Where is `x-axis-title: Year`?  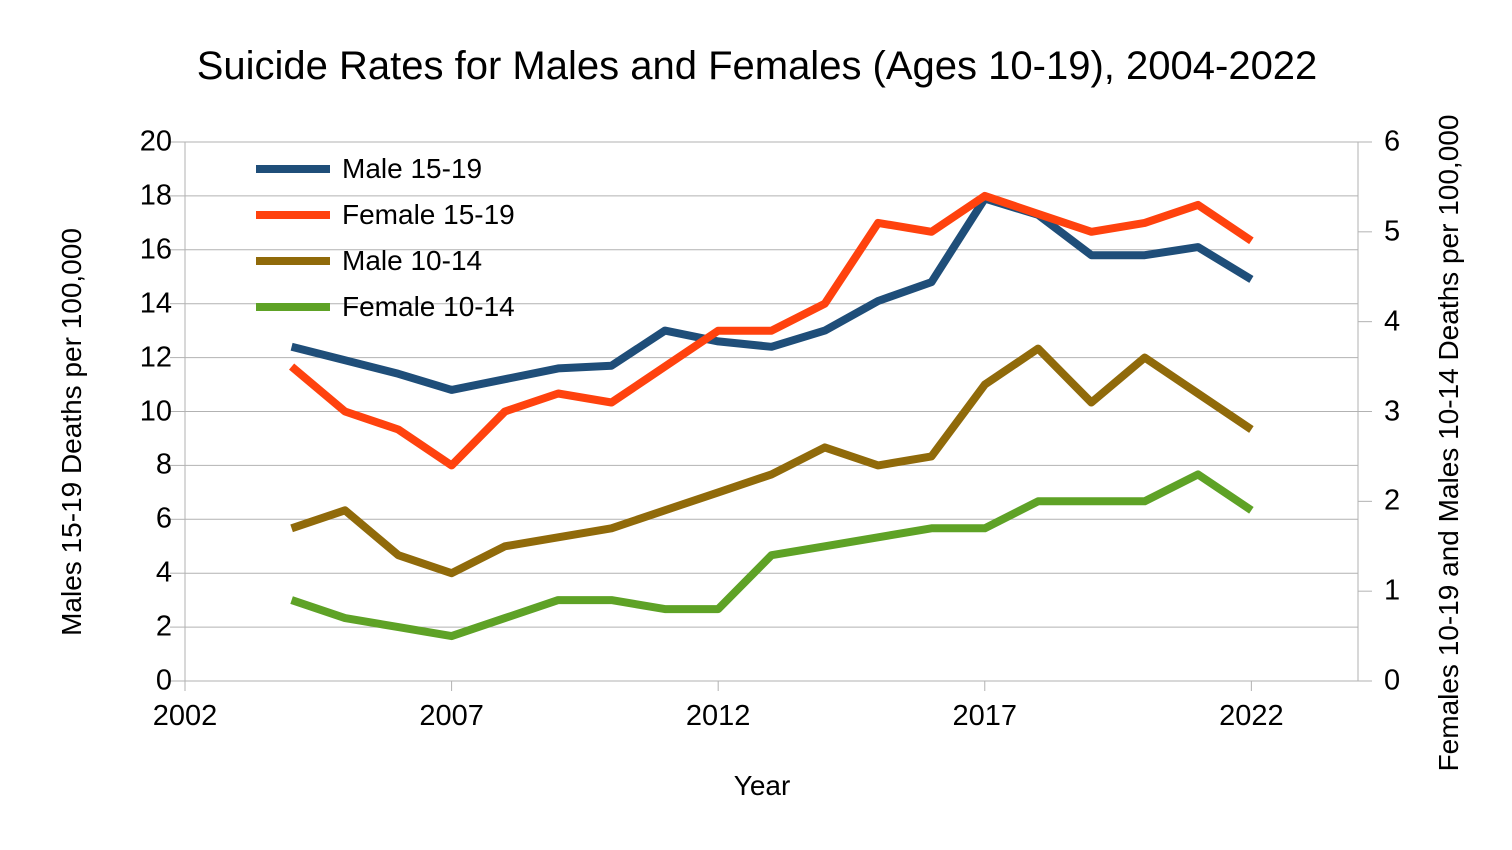 x-axis-title: Year is located at coordinates (762, 785).